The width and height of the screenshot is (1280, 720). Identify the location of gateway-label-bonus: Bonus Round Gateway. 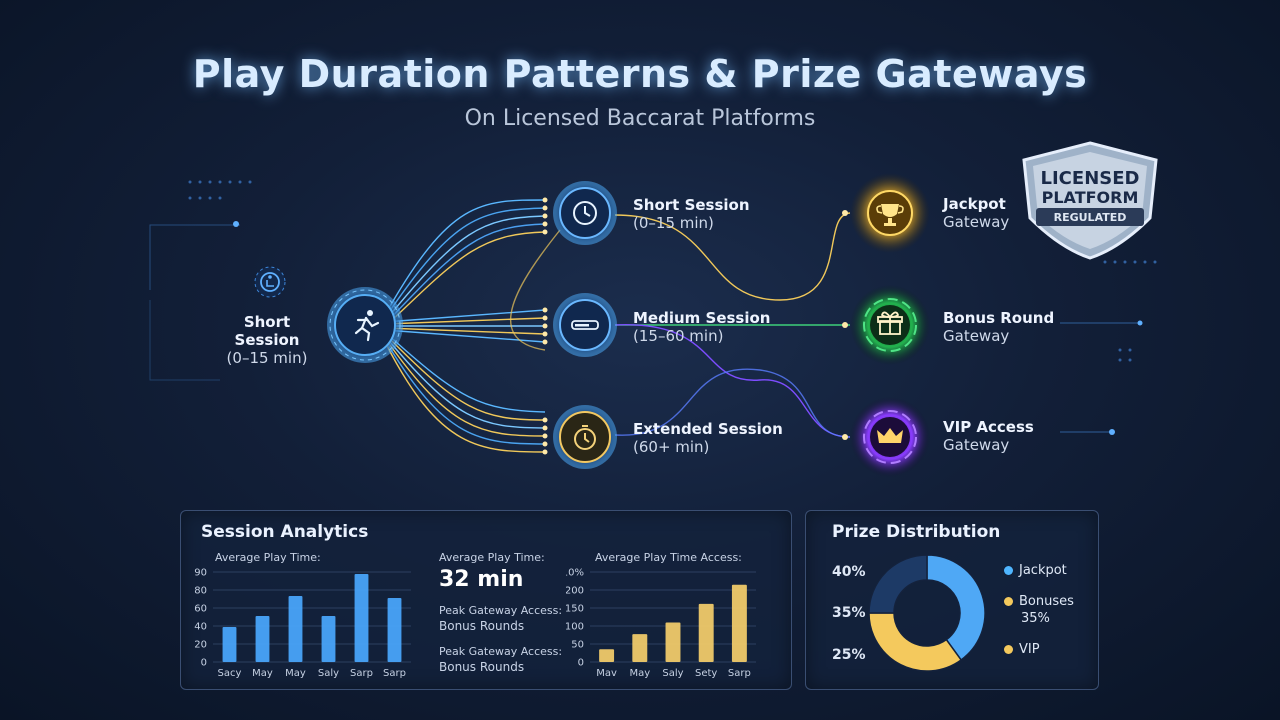
(998, 327).